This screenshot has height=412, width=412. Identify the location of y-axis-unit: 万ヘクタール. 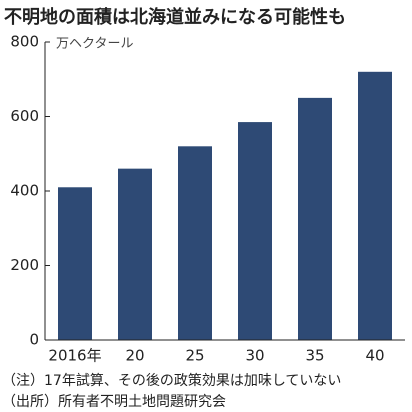
(94, 44).